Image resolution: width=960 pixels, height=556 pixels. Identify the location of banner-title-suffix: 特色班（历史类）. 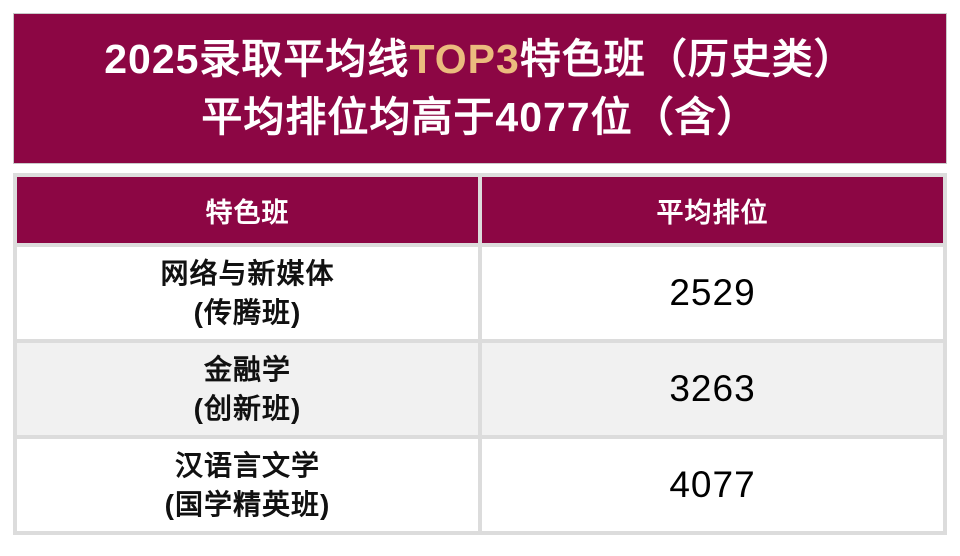
(687, 59).